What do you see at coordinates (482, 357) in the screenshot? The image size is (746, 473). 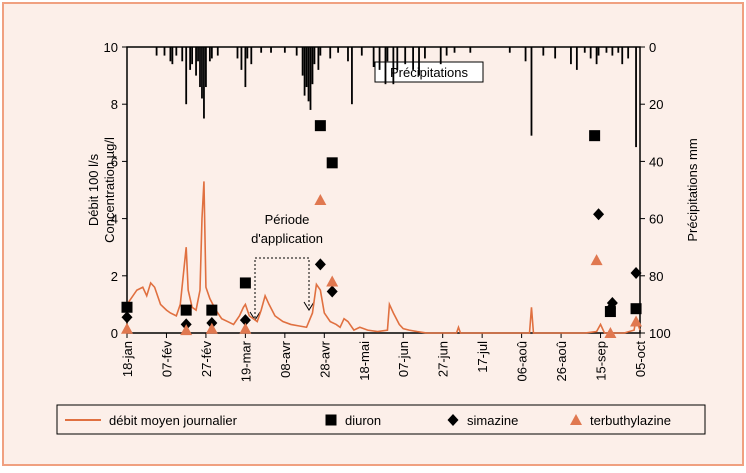 I see `x-tick-label: 17-jul` at bounding box center [482, 357].